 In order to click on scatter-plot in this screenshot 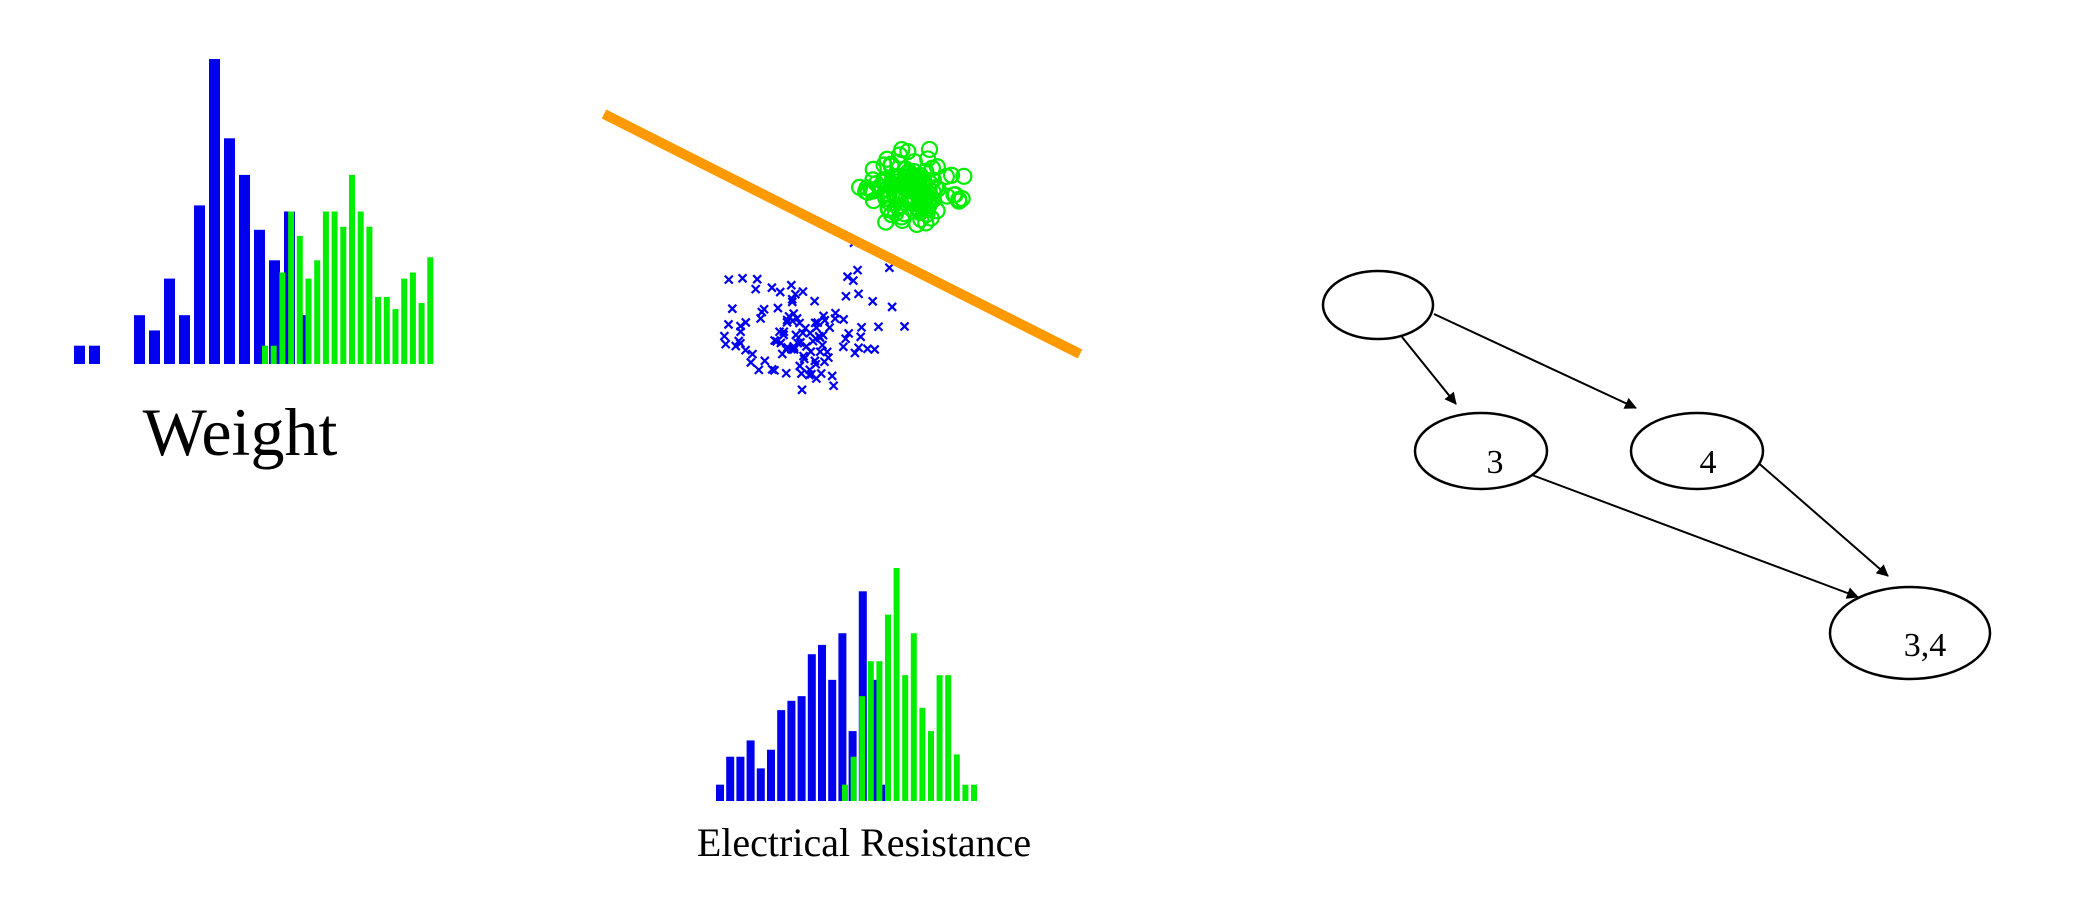, I will do `click(842, 252)`.